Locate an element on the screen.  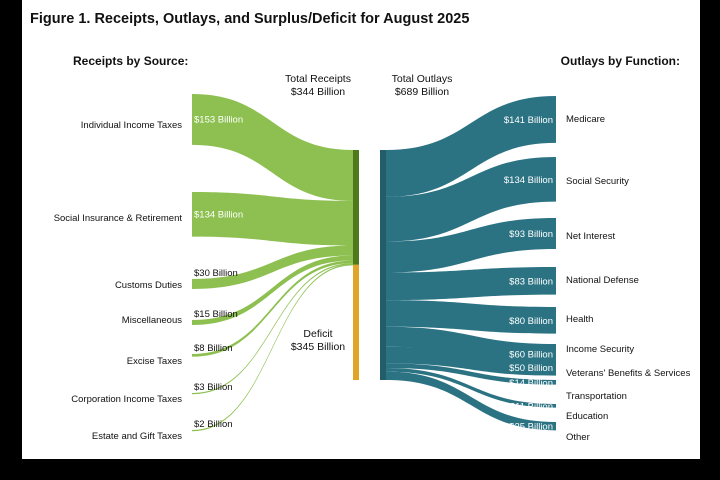
outlays-heading: Outlays by Function: is located at coordinates (620, 61).